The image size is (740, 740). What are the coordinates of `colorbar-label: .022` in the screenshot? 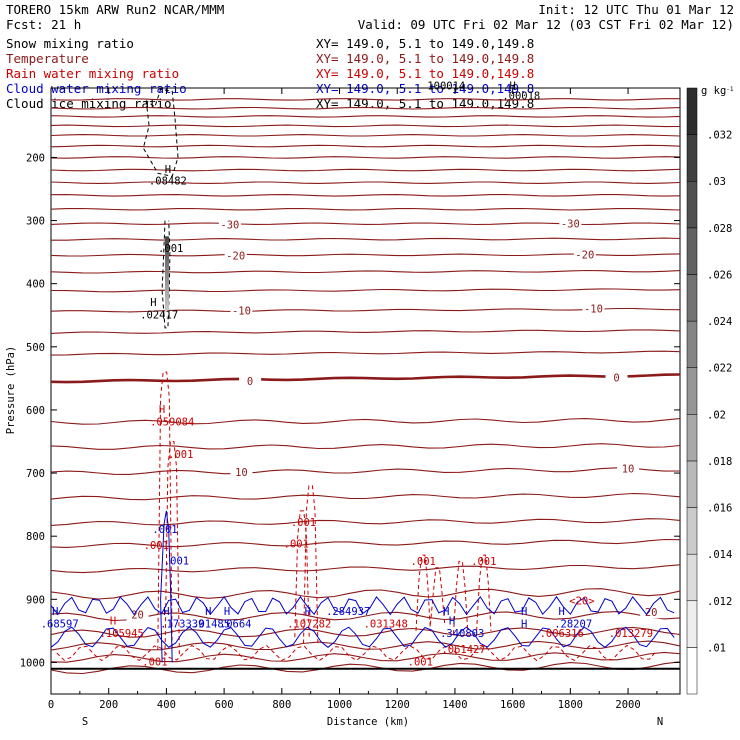 It's located at (719, 369).